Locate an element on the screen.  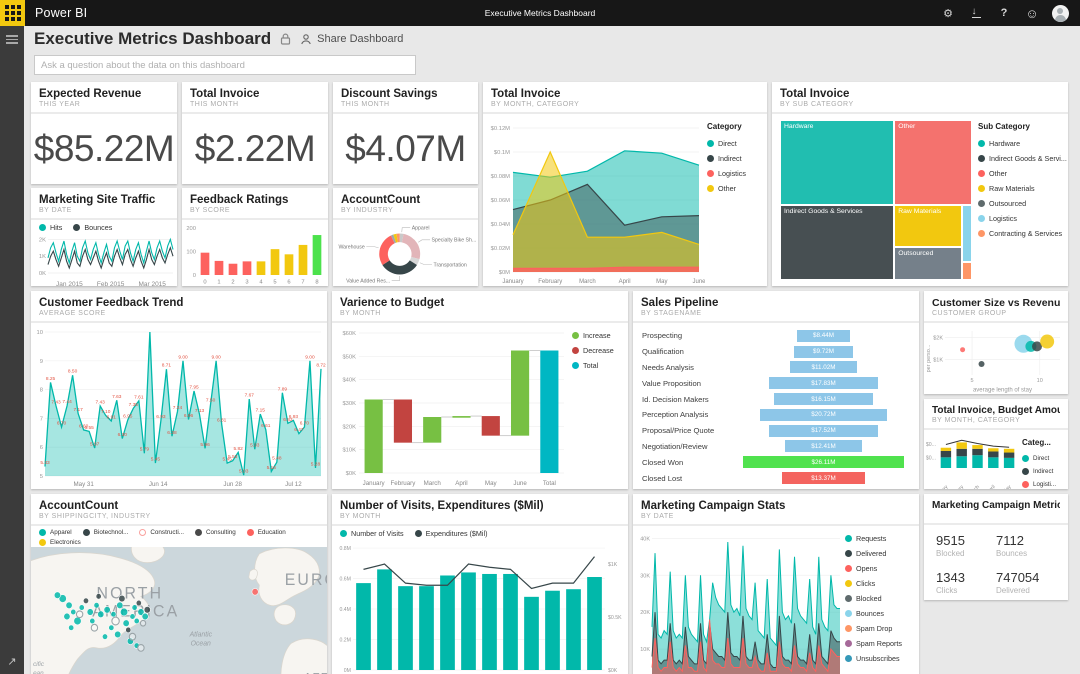
metric-label: Delivered is located at coordinates (1013, 590).